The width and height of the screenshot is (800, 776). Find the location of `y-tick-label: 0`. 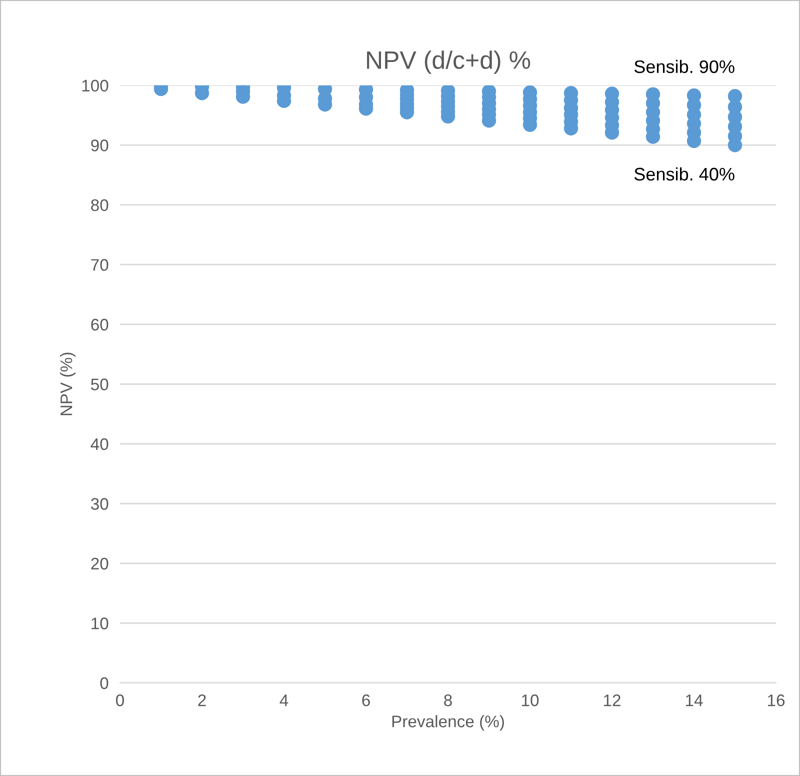

y-tick-label: 0 is located at coordinates (104, 683).